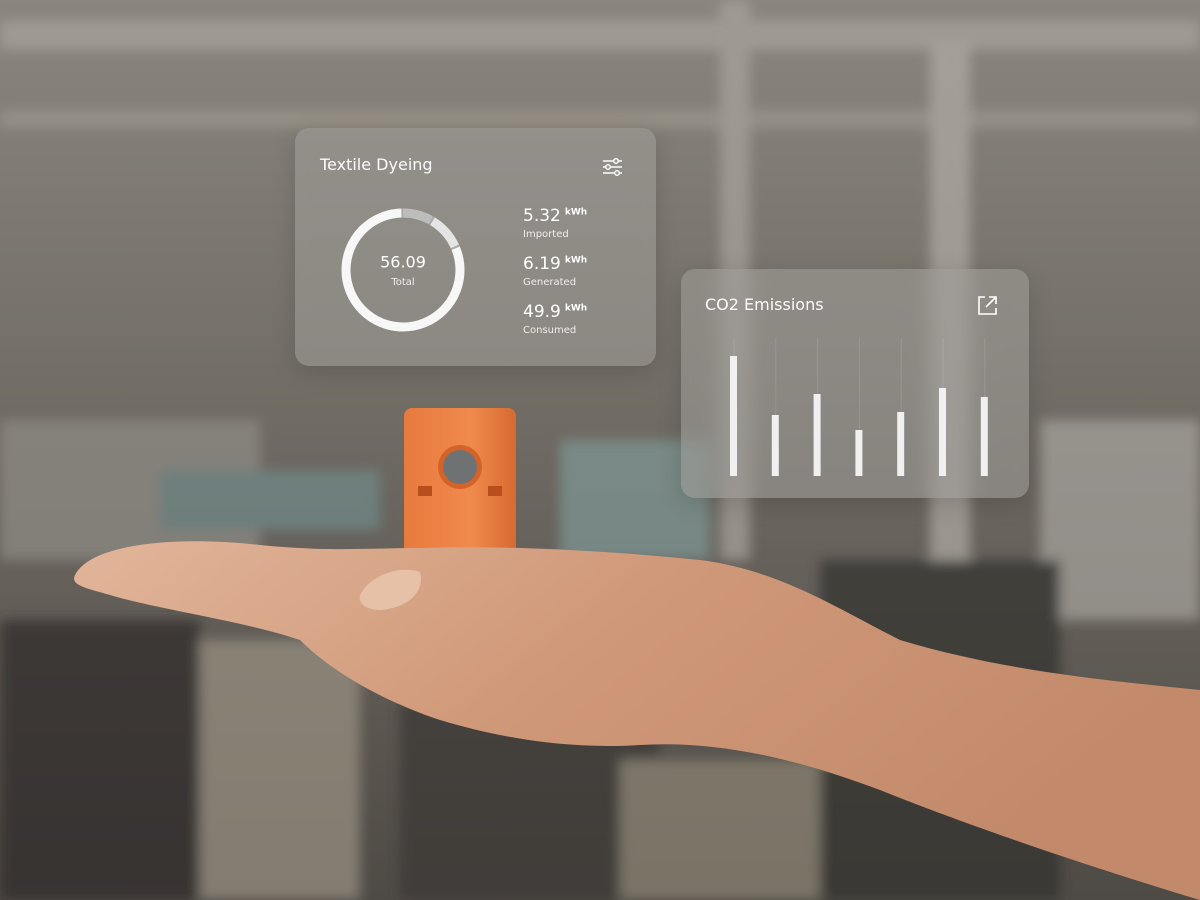 Image resolution: width=1200 pixels, height=900 pixels. I want to click on chart-title: CO2 Emissions, so click(764, 304).